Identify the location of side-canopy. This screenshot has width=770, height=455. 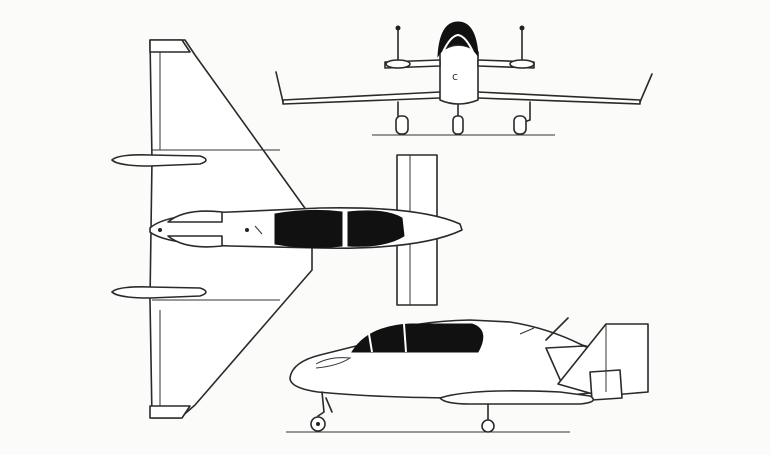
(417, 338).